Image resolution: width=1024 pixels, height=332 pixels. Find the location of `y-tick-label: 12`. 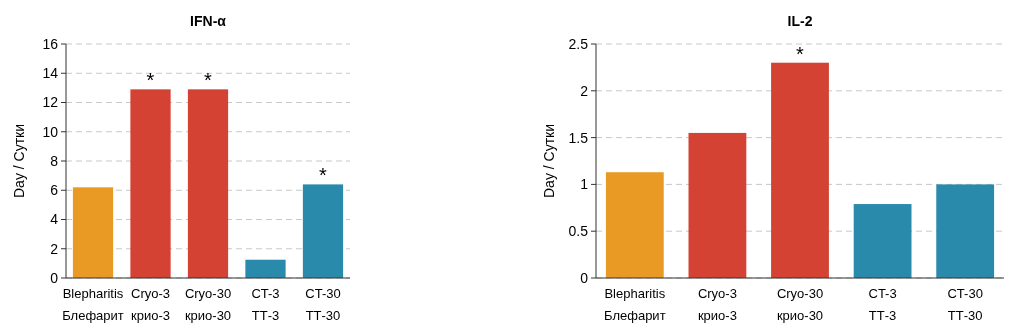

y-tick-label: 12 is located at coordinates (50, 102).